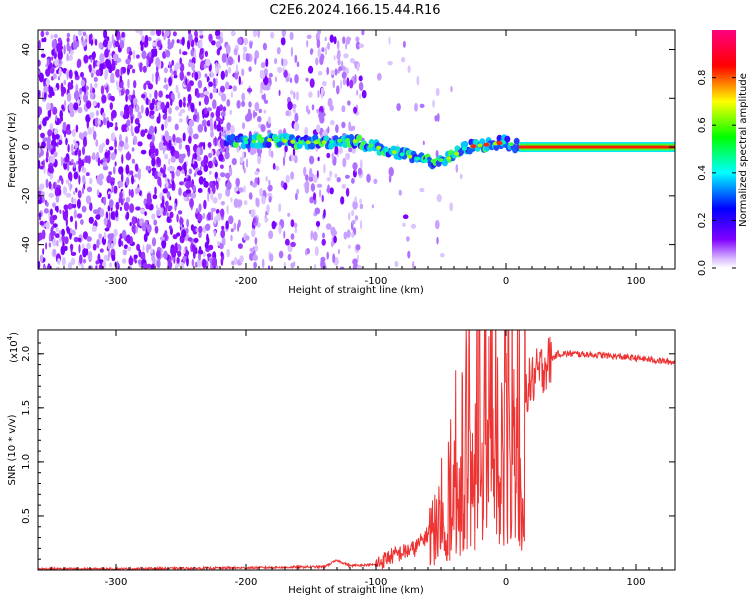 The width and height of the screenshot is (750, 600). Describe the element at coordinates (724, 149) in the screenshot. I see `colorbar-gradient` at that location.